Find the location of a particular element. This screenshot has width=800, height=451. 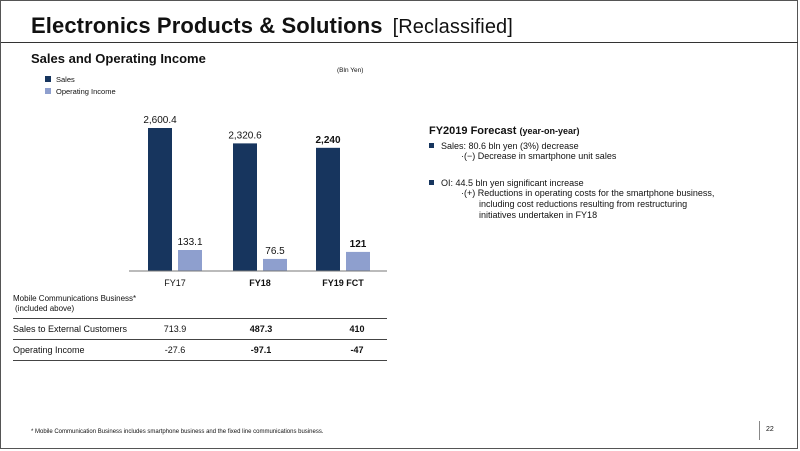

cell-fy17: -27.6 is located at coordinates (175, 350).